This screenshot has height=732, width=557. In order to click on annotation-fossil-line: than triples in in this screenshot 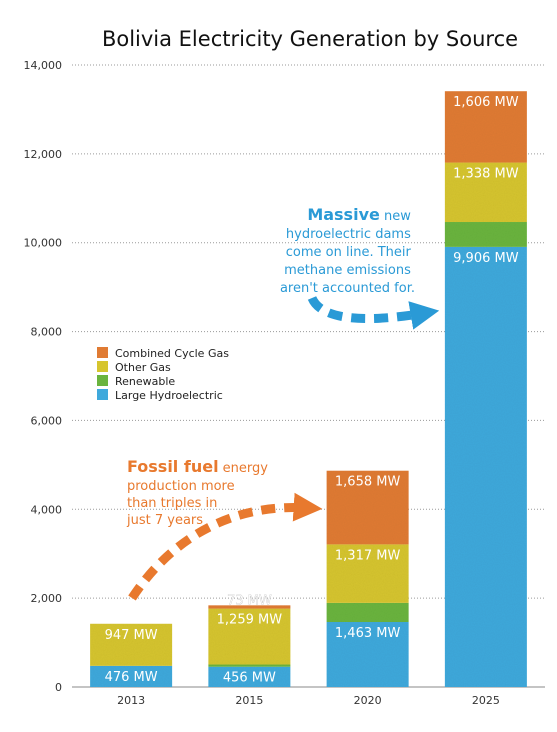, I will do `click(172, 503)`.